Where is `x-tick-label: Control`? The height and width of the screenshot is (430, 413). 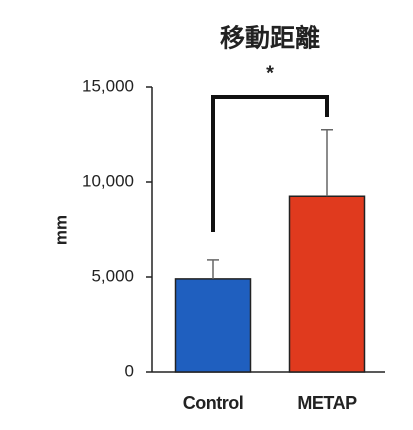 x-tick-label: Control is located at coordinates (213, 403).